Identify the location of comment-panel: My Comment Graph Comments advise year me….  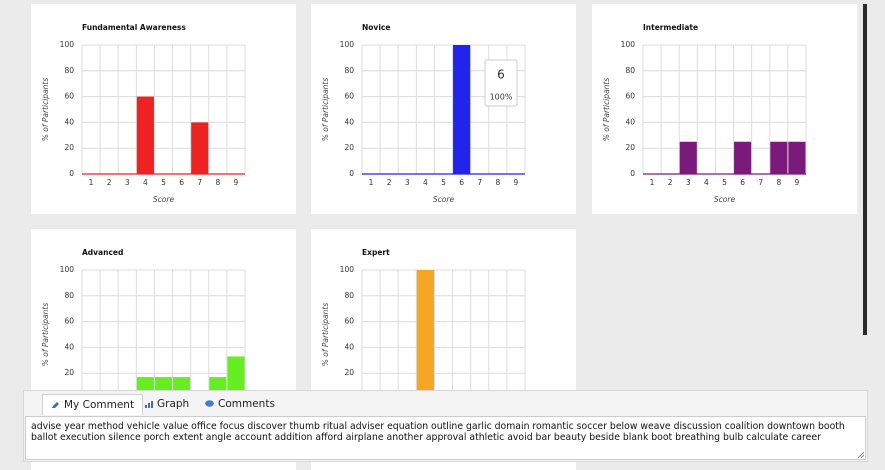
(445, 426).